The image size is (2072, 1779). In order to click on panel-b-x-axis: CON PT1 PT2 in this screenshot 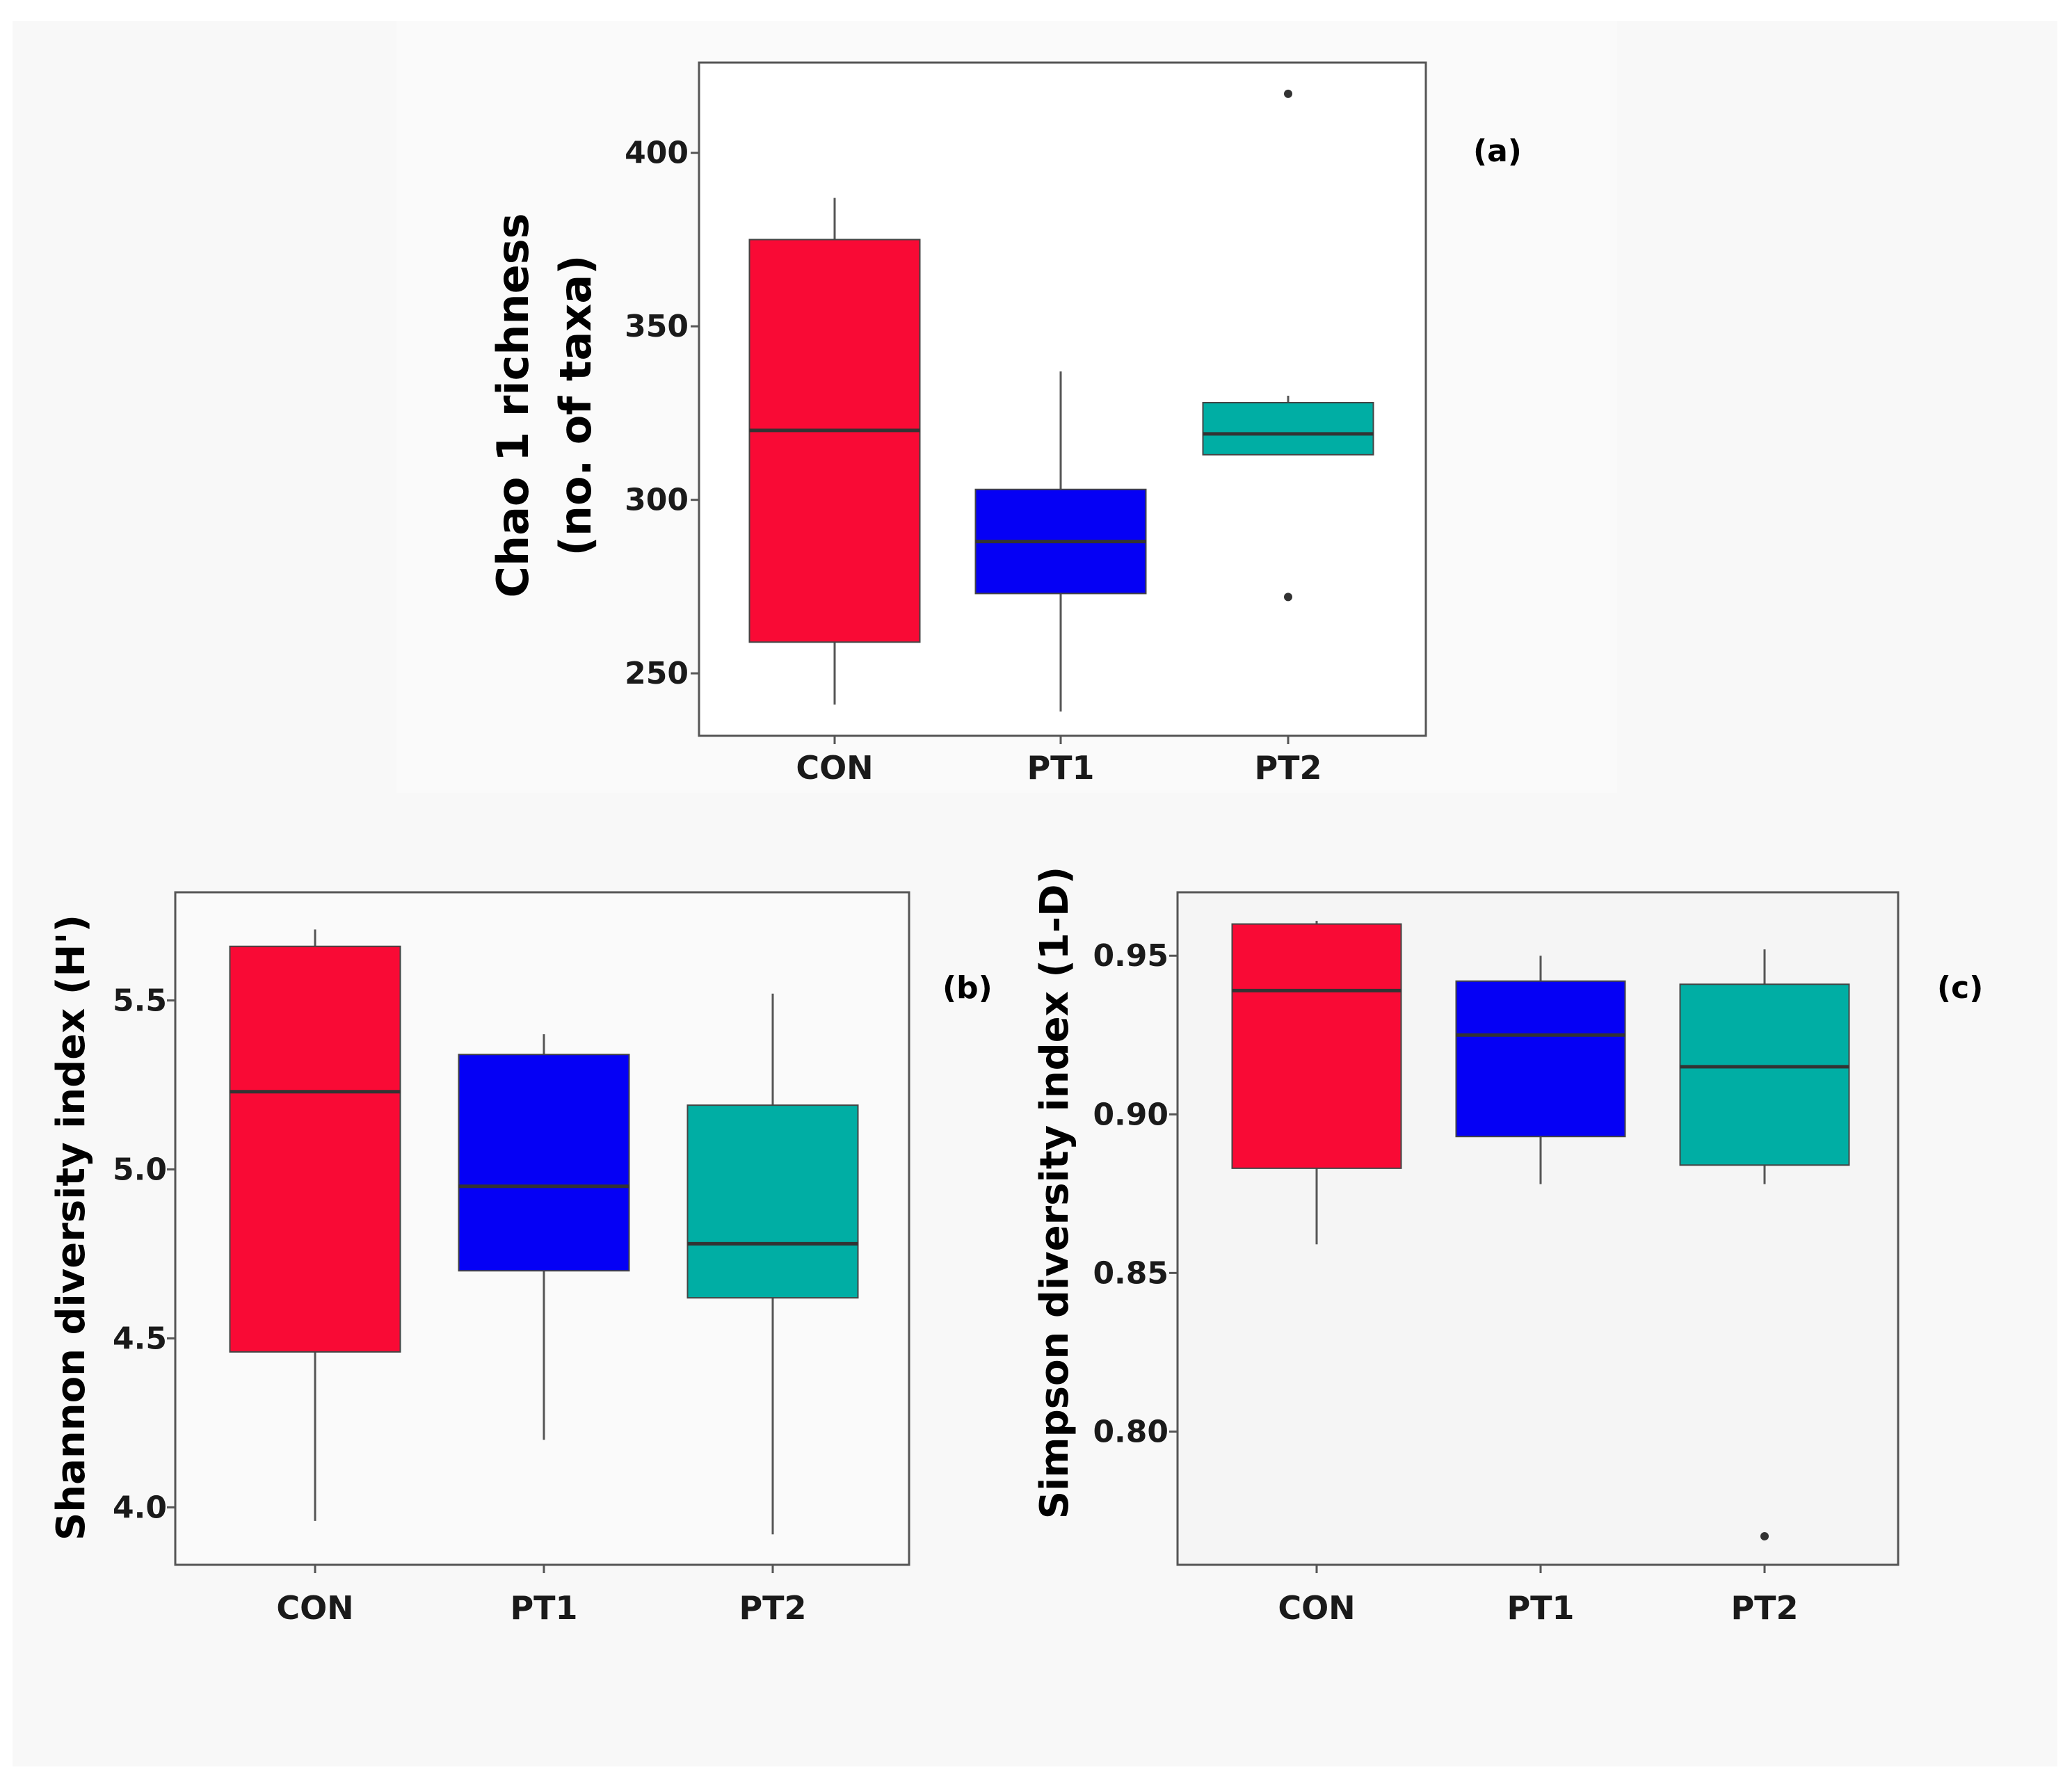, I will do `click(541, 1596)`.